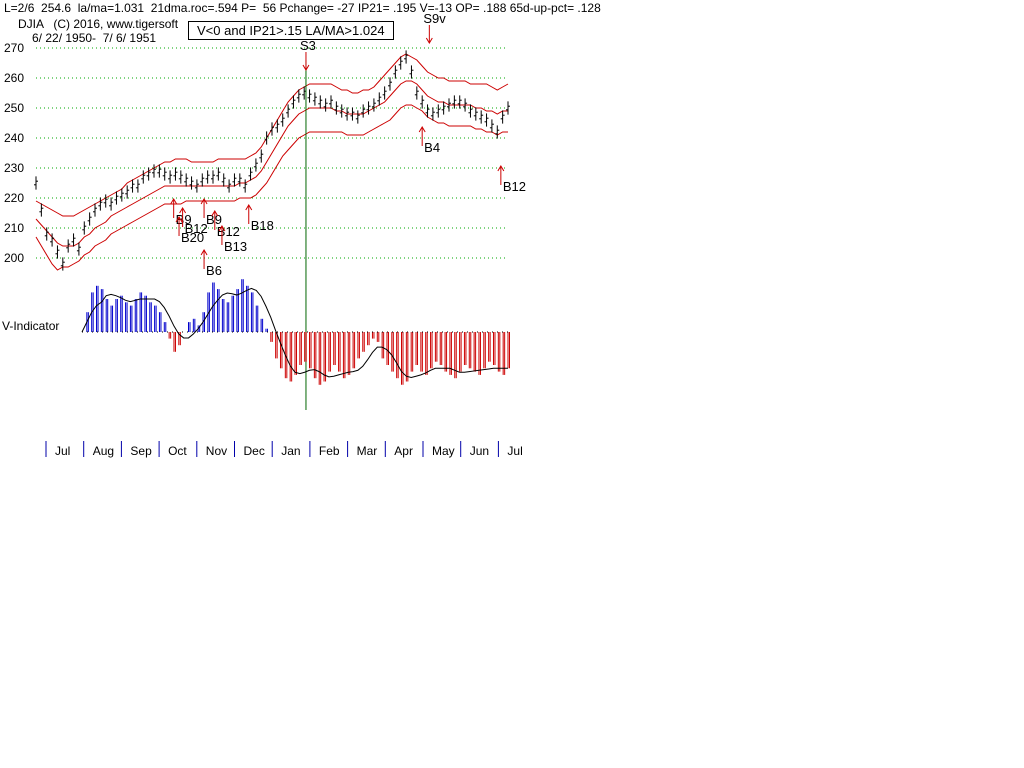  I want to click on sell-signal-label: S9v, so click(434, 18).